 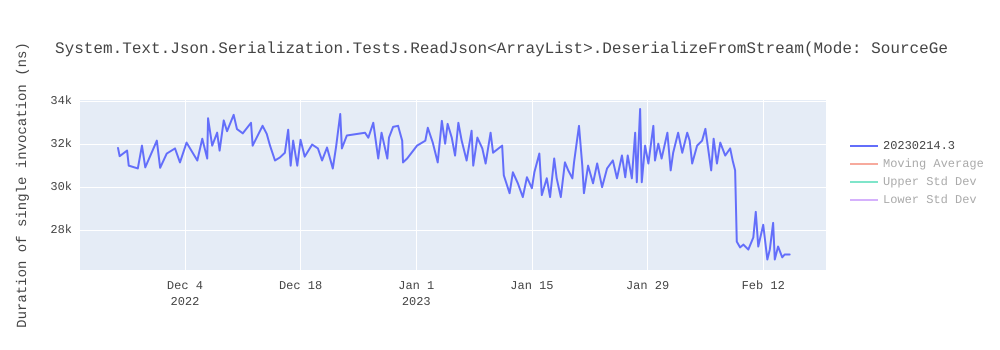 I want to click on legend-label: Moving Average, so click(x=933, y=164).